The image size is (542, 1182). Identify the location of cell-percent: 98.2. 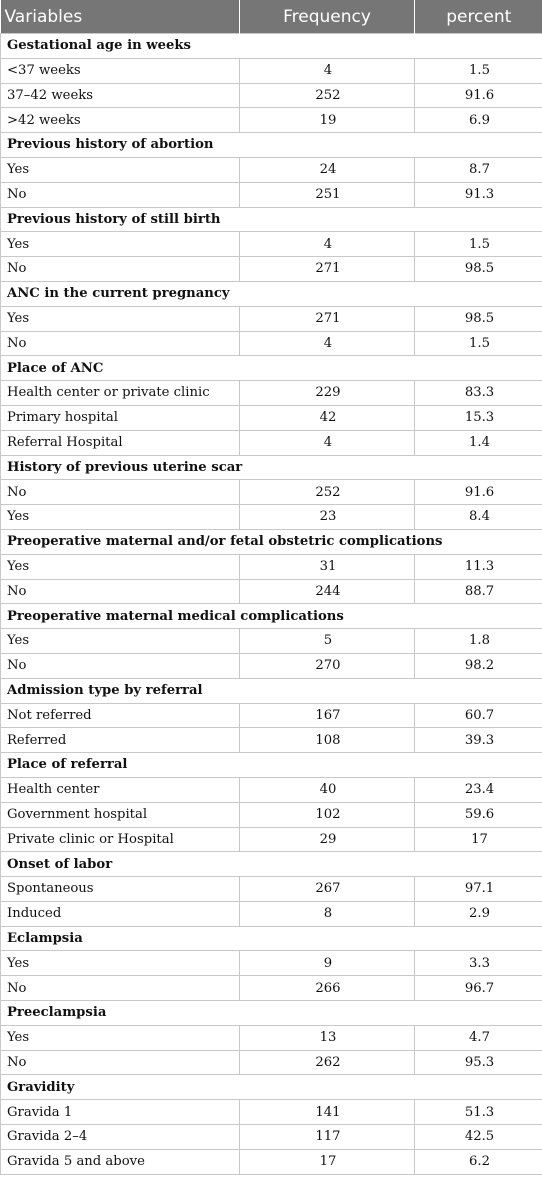
(478, 665).